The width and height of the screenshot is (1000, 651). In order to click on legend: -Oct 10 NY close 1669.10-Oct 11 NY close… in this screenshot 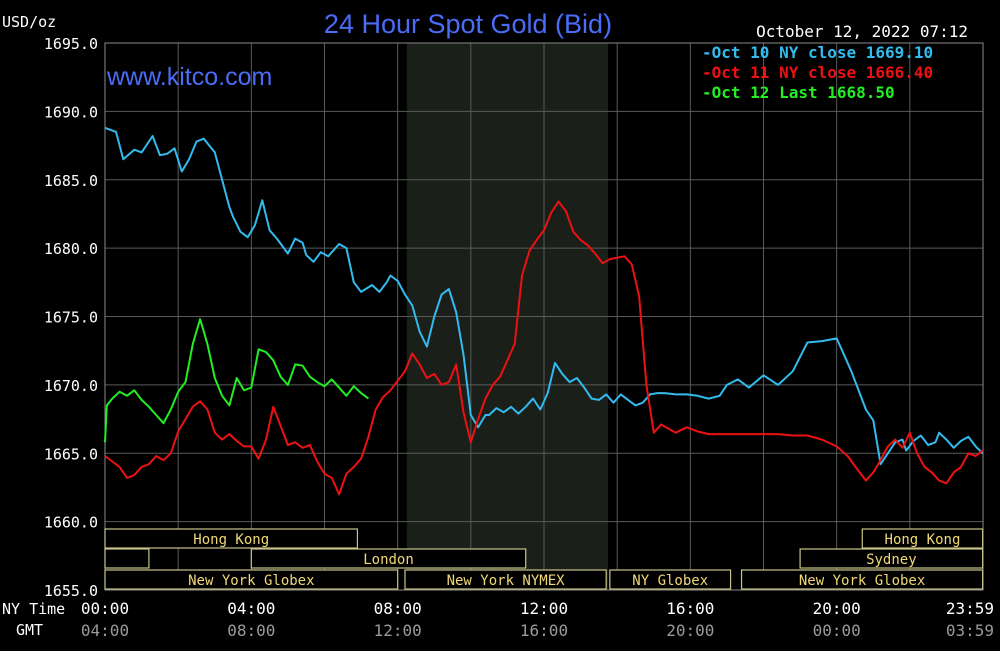, I will do `click(817, 72)`.